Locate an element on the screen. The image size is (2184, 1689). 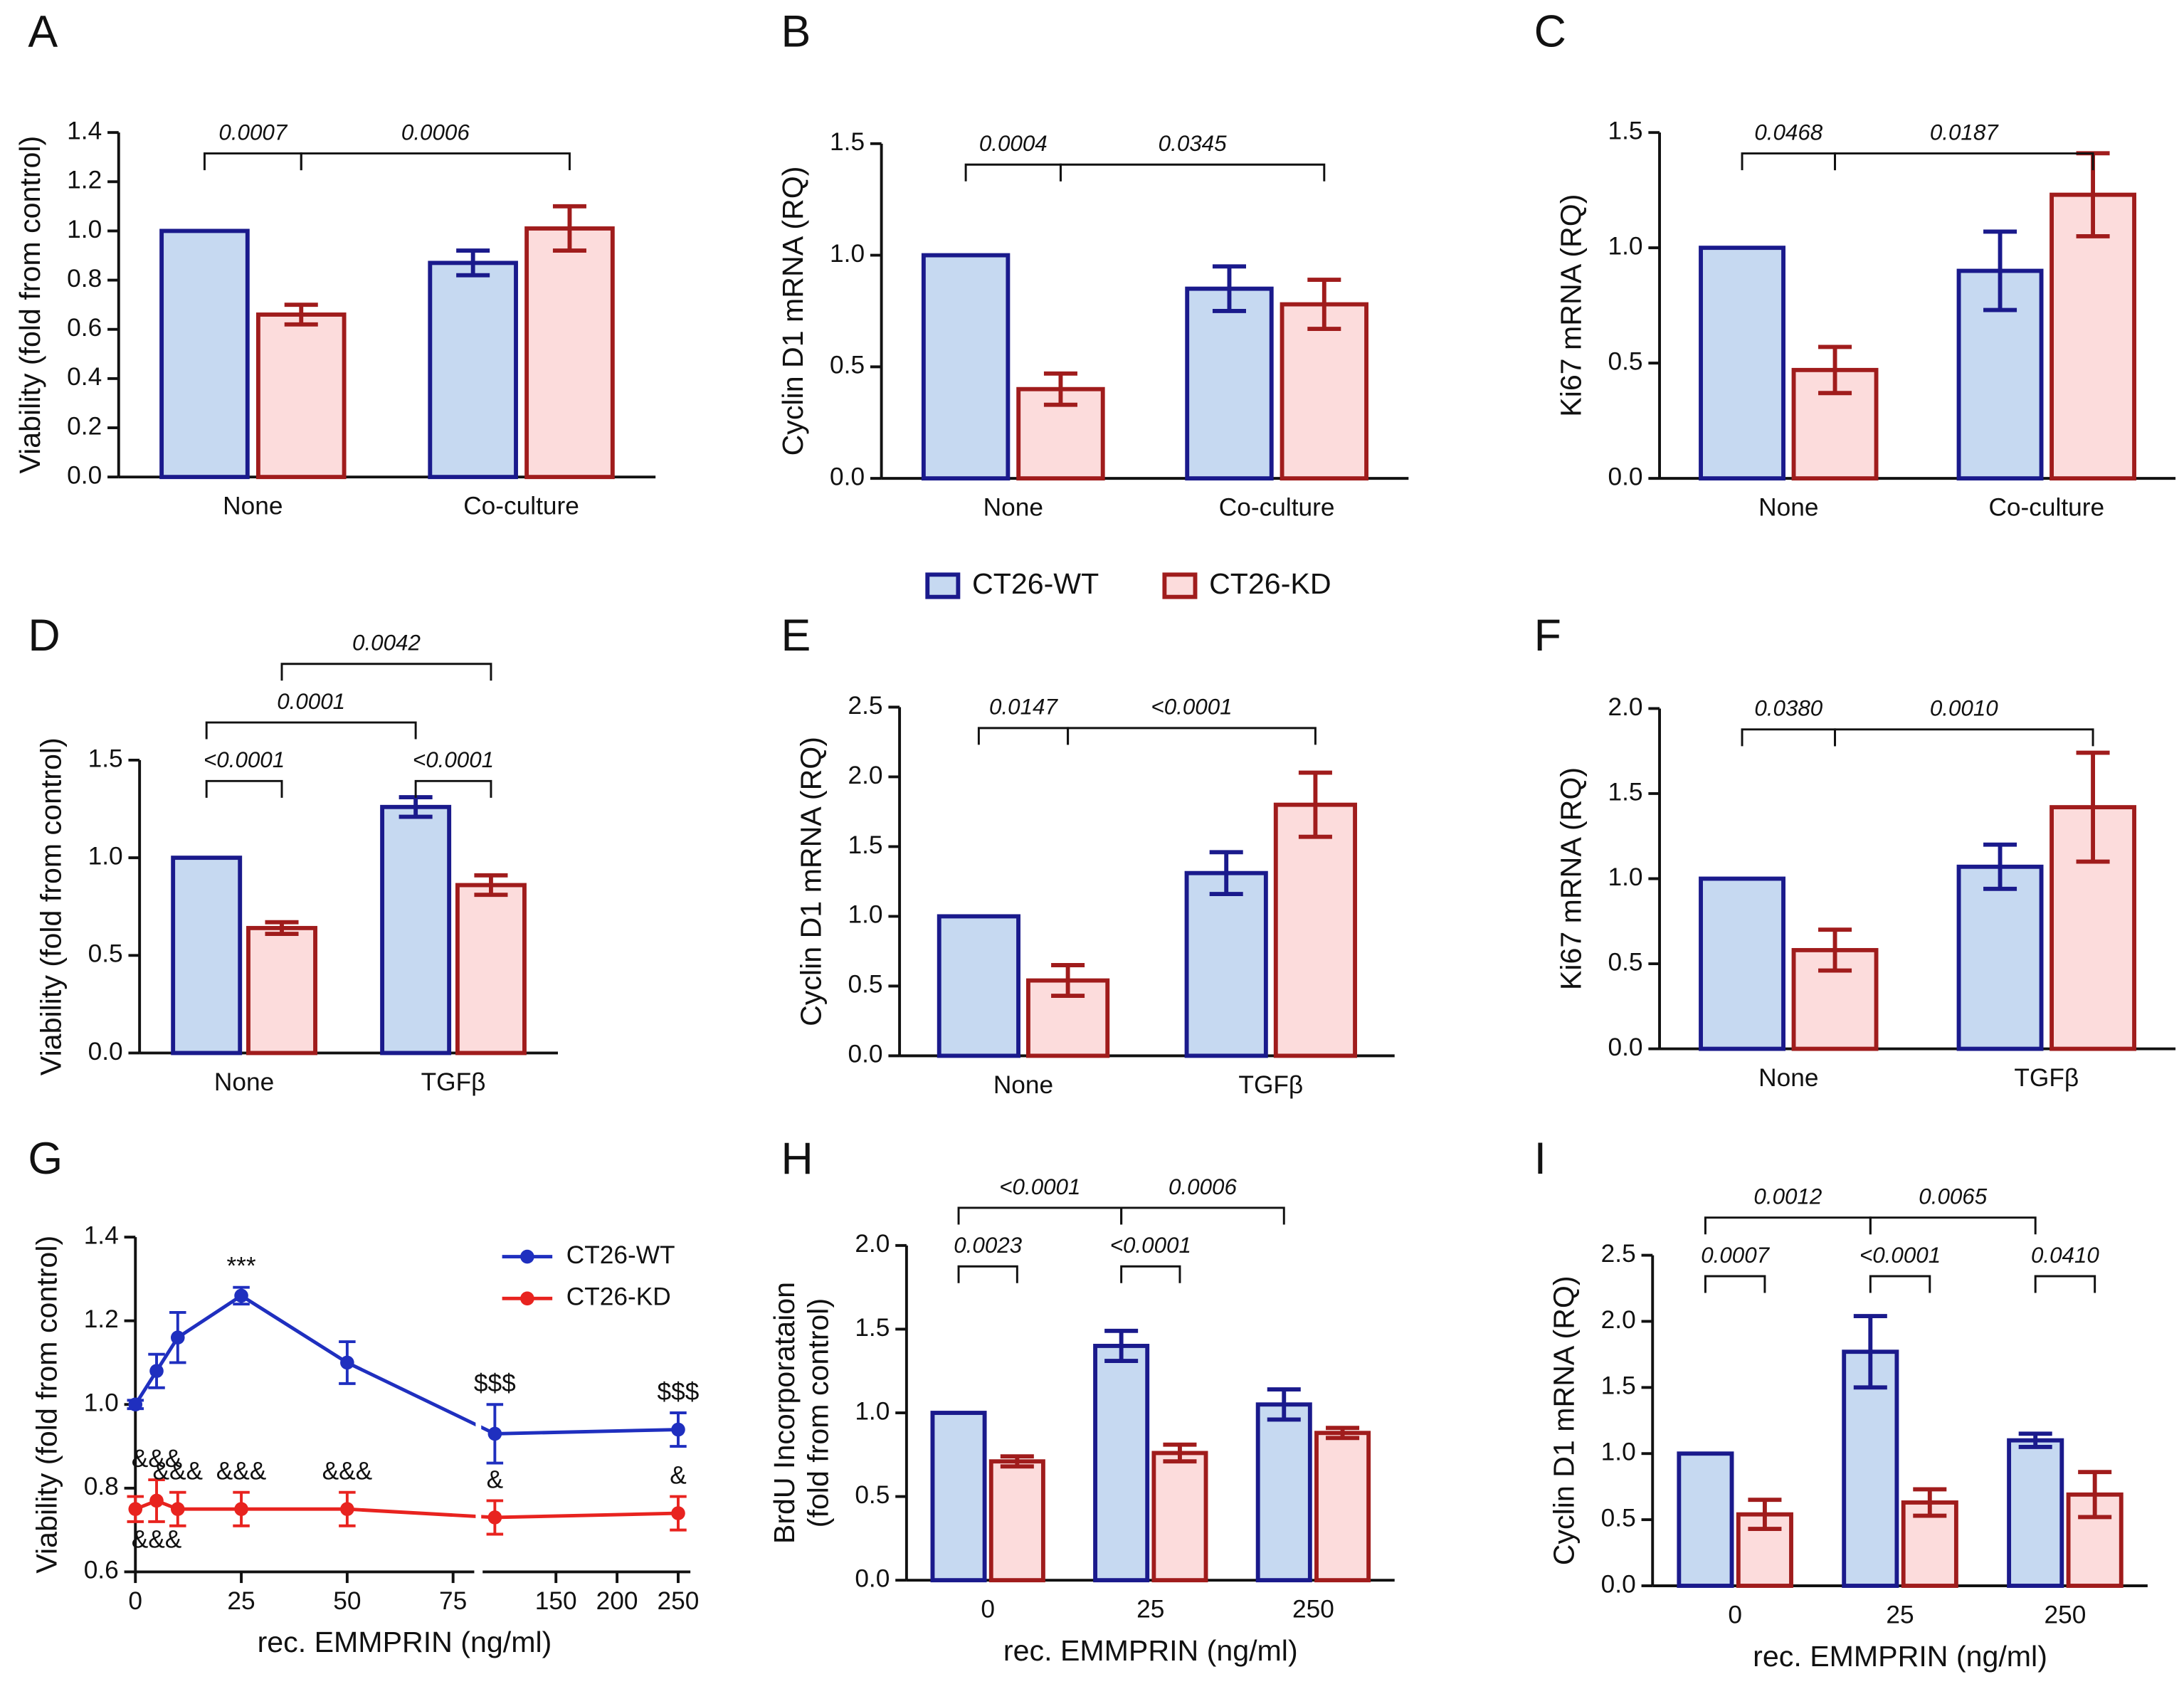
y-axis-label: Cyclin D1 mRNA (RQ) is located at coordinates (810, 881).